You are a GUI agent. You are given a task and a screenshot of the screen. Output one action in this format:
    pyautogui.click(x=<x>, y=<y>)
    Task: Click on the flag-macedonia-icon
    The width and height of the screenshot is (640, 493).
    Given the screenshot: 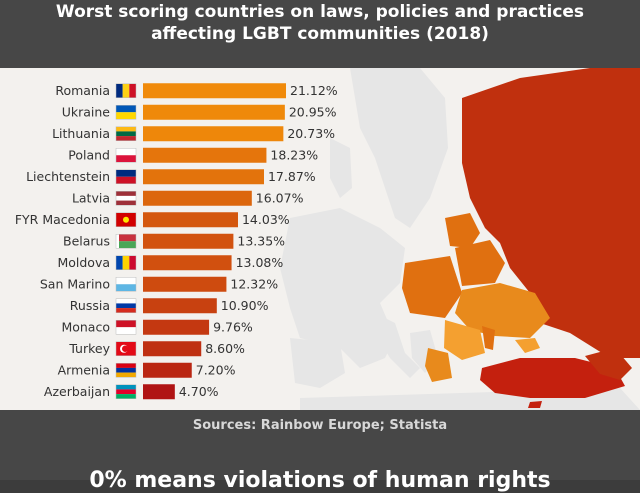 What is the action you would take?
    pyautogui.click(x=126, y=219)
    